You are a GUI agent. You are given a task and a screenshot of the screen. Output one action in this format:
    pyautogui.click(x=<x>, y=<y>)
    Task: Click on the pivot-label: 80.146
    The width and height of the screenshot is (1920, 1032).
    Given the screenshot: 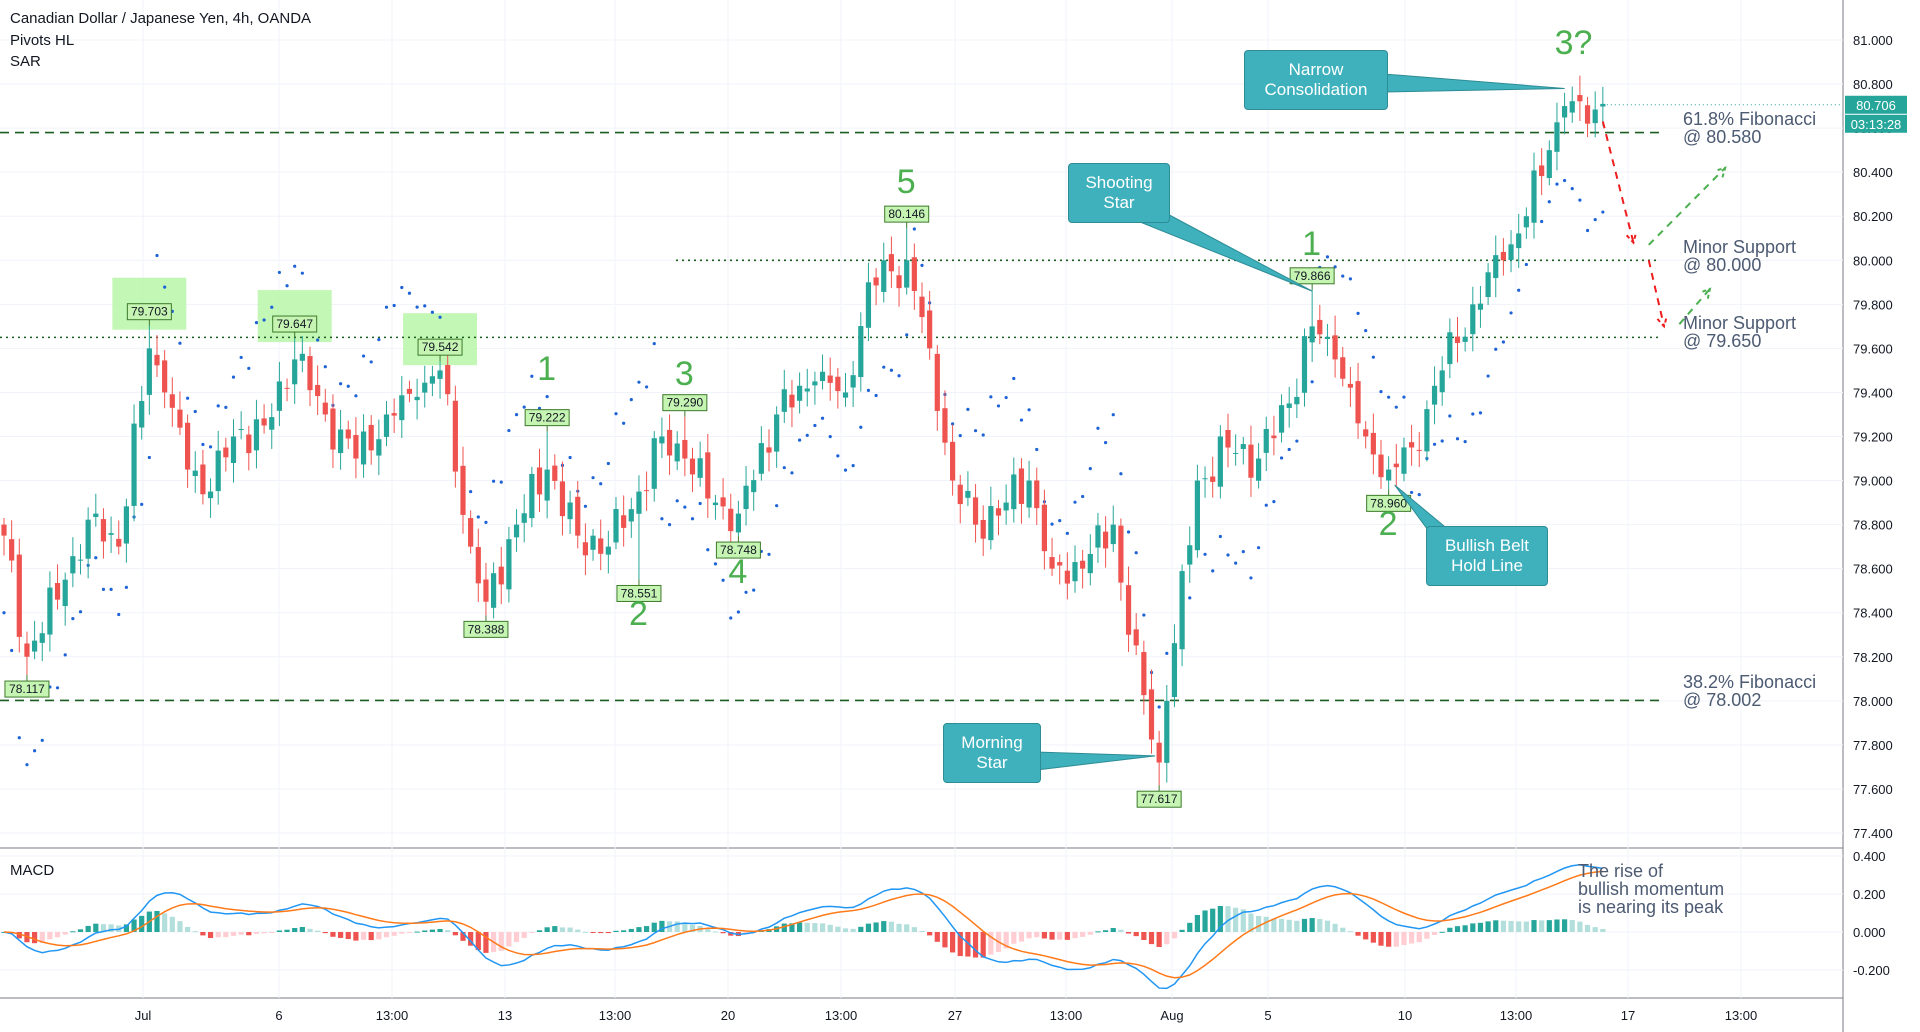 What is the action you would take?
    pyautogui.click(x=906, y=214)
    